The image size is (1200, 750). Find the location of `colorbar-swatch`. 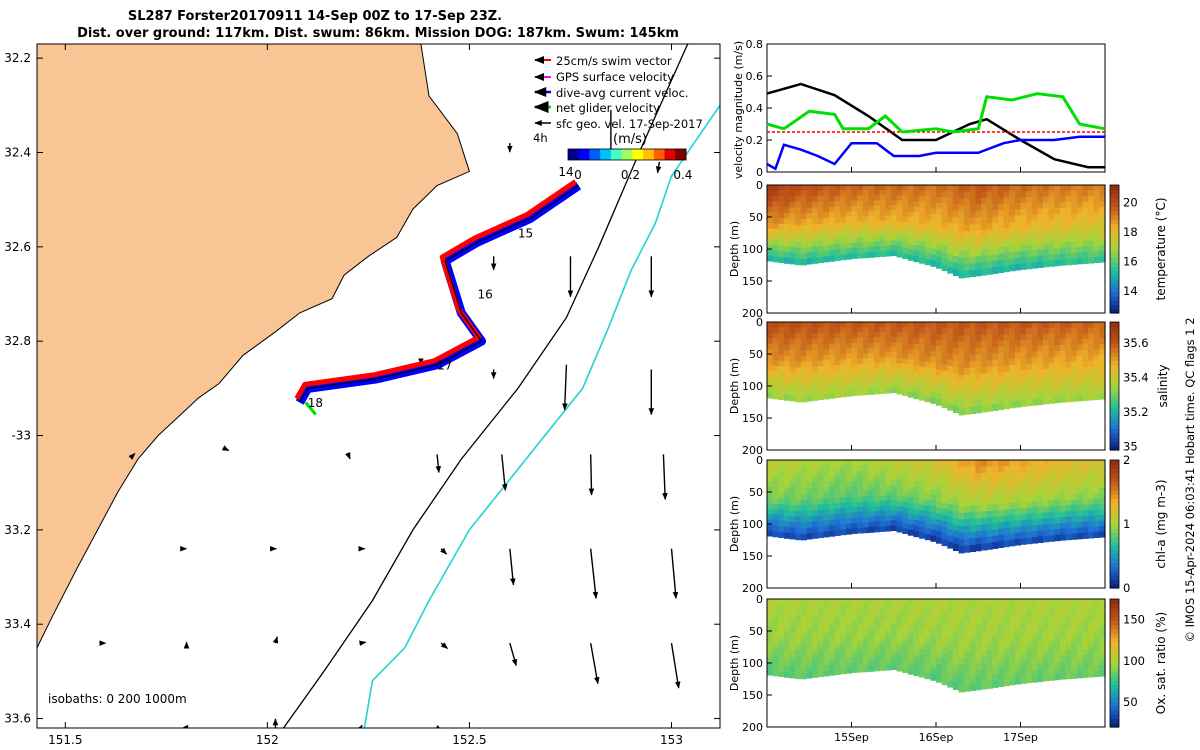

colorbar-swatch is located at coordinates (659, 154).